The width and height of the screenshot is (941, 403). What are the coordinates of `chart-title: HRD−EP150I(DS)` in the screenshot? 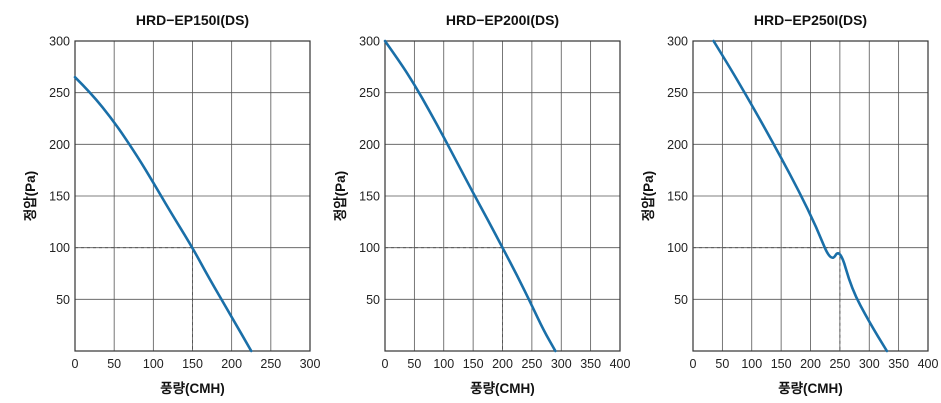 It's located at (192, 20).